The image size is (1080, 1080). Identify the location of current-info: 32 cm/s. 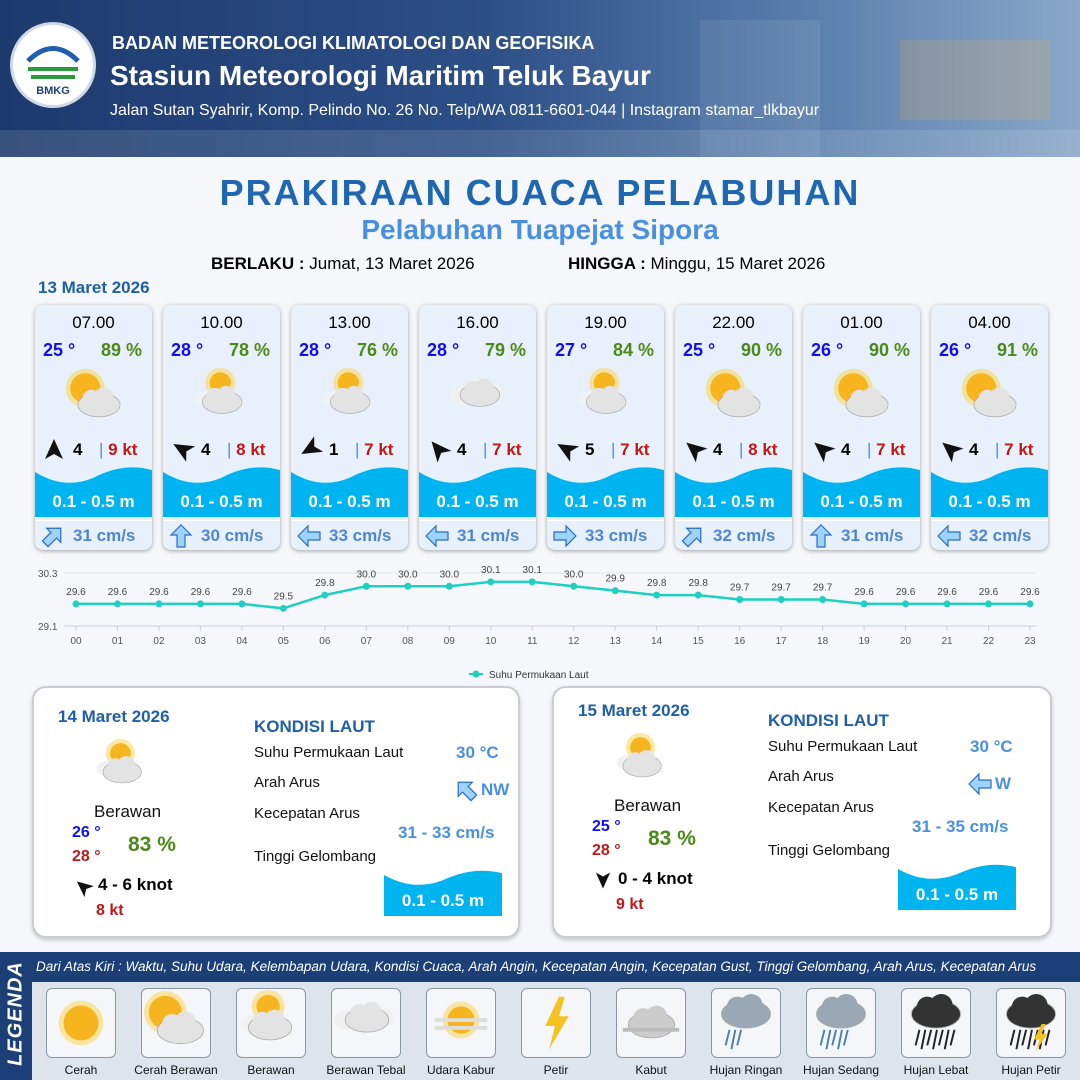
(989, 535).